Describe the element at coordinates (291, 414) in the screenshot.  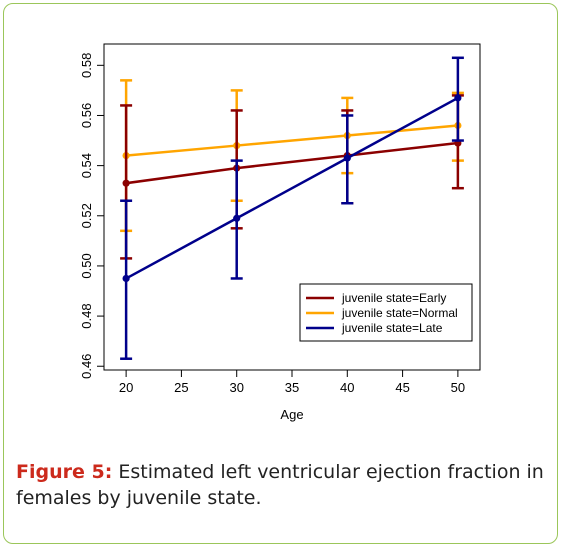
I see `x-axis-label: Age` at that location.